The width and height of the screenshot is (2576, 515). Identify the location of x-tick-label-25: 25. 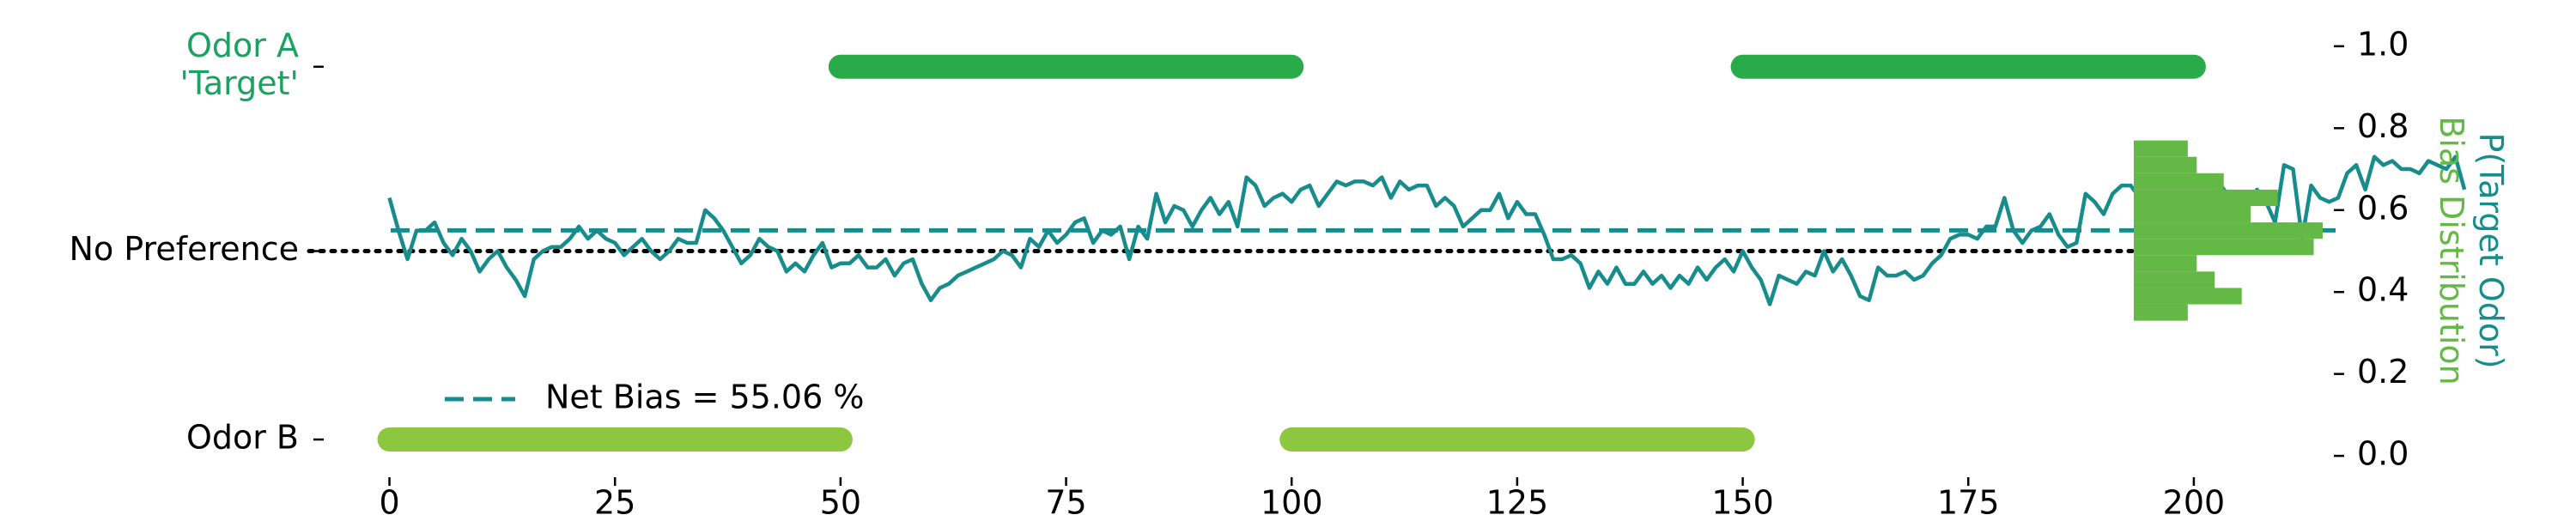
(614, 499).